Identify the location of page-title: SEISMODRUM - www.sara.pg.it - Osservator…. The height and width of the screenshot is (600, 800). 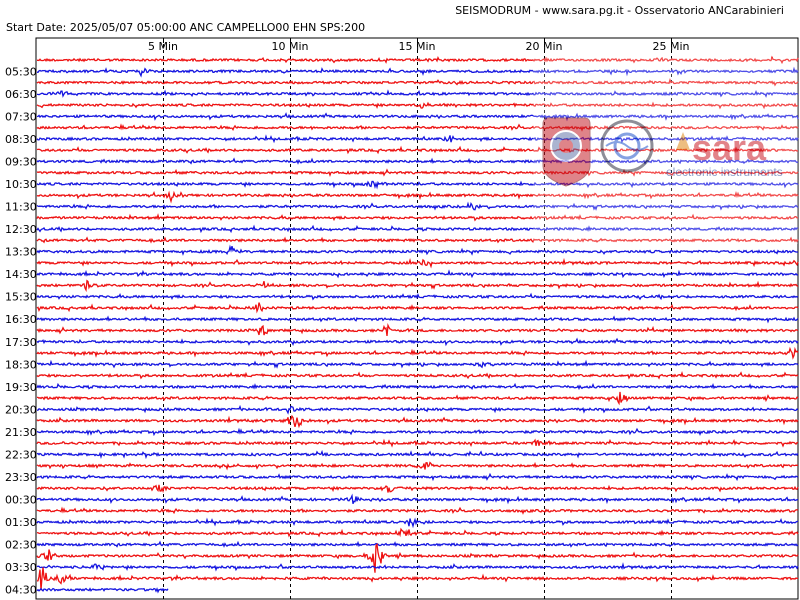
(619, 10).